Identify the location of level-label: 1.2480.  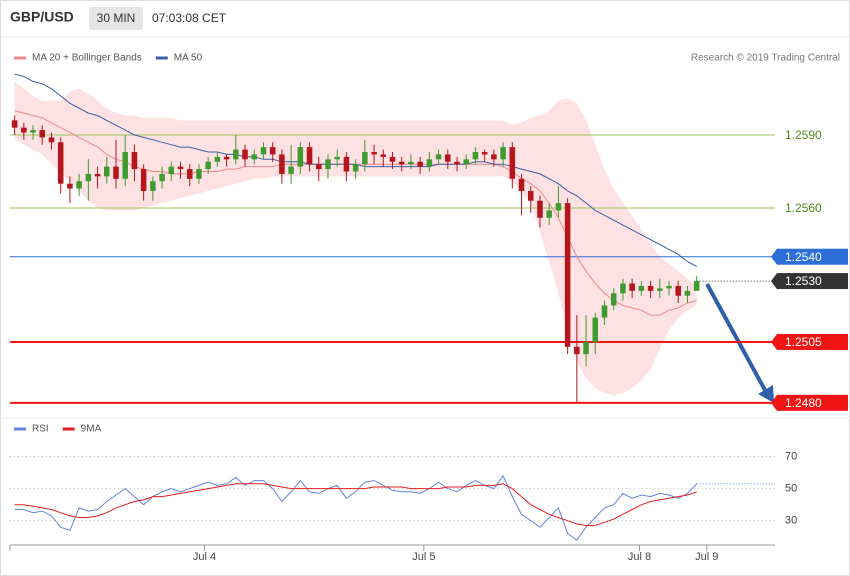
(803, 403).